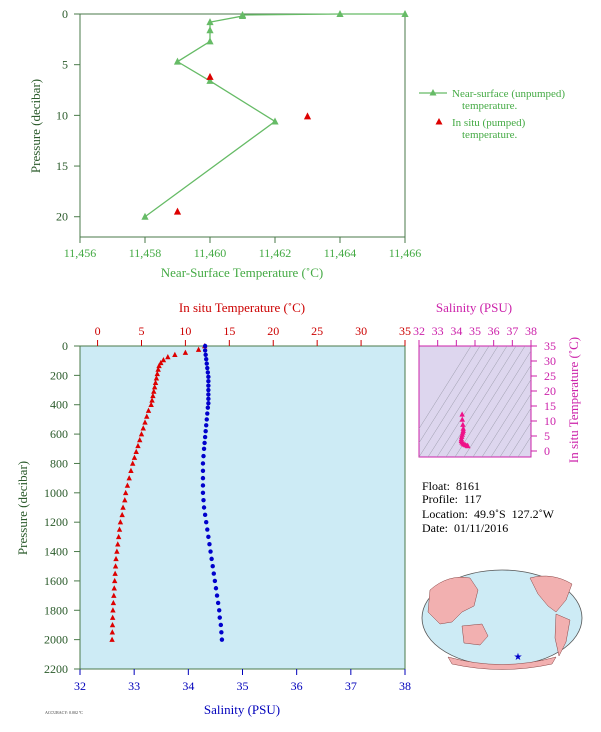 Image resolution: width=601 pixels, height=732 pixels. Describe the element at coordinates (158, 492) in the screenshot. I see `temperature-series` at that location.